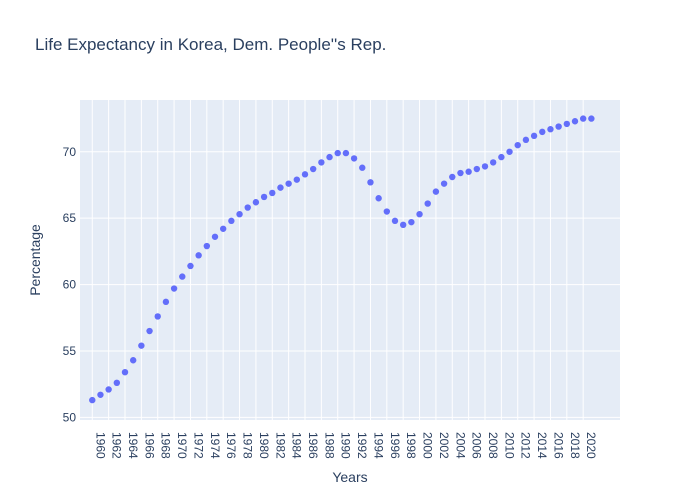 This screenshot has width=700, height=500. Describe the element at coordinates (542, 445) in the screenshot. I see `x-tick-label: 2014` at that location.